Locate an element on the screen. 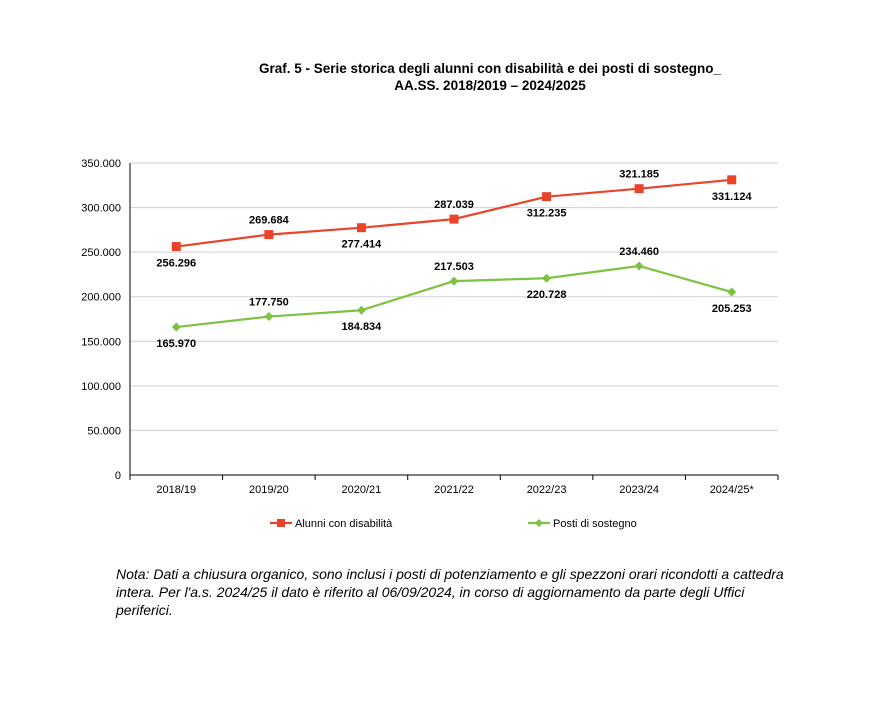 The height and width of the screenshot is (710, 873). data-label: 177.750 is located at coordinates (269, 303).